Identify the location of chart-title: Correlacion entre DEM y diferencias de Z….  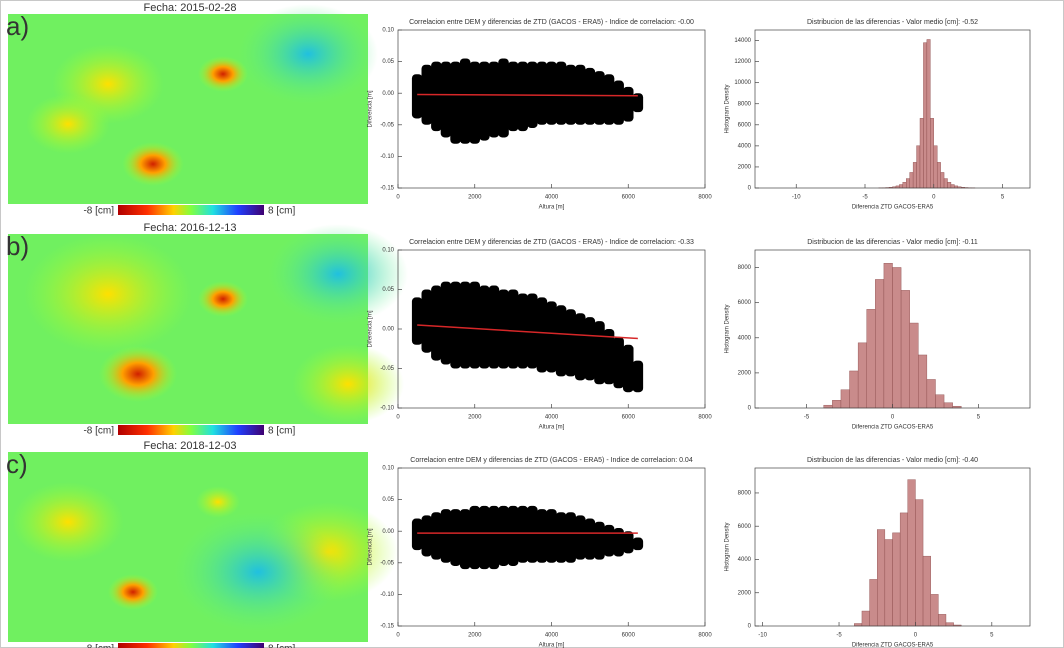
(551, 242).